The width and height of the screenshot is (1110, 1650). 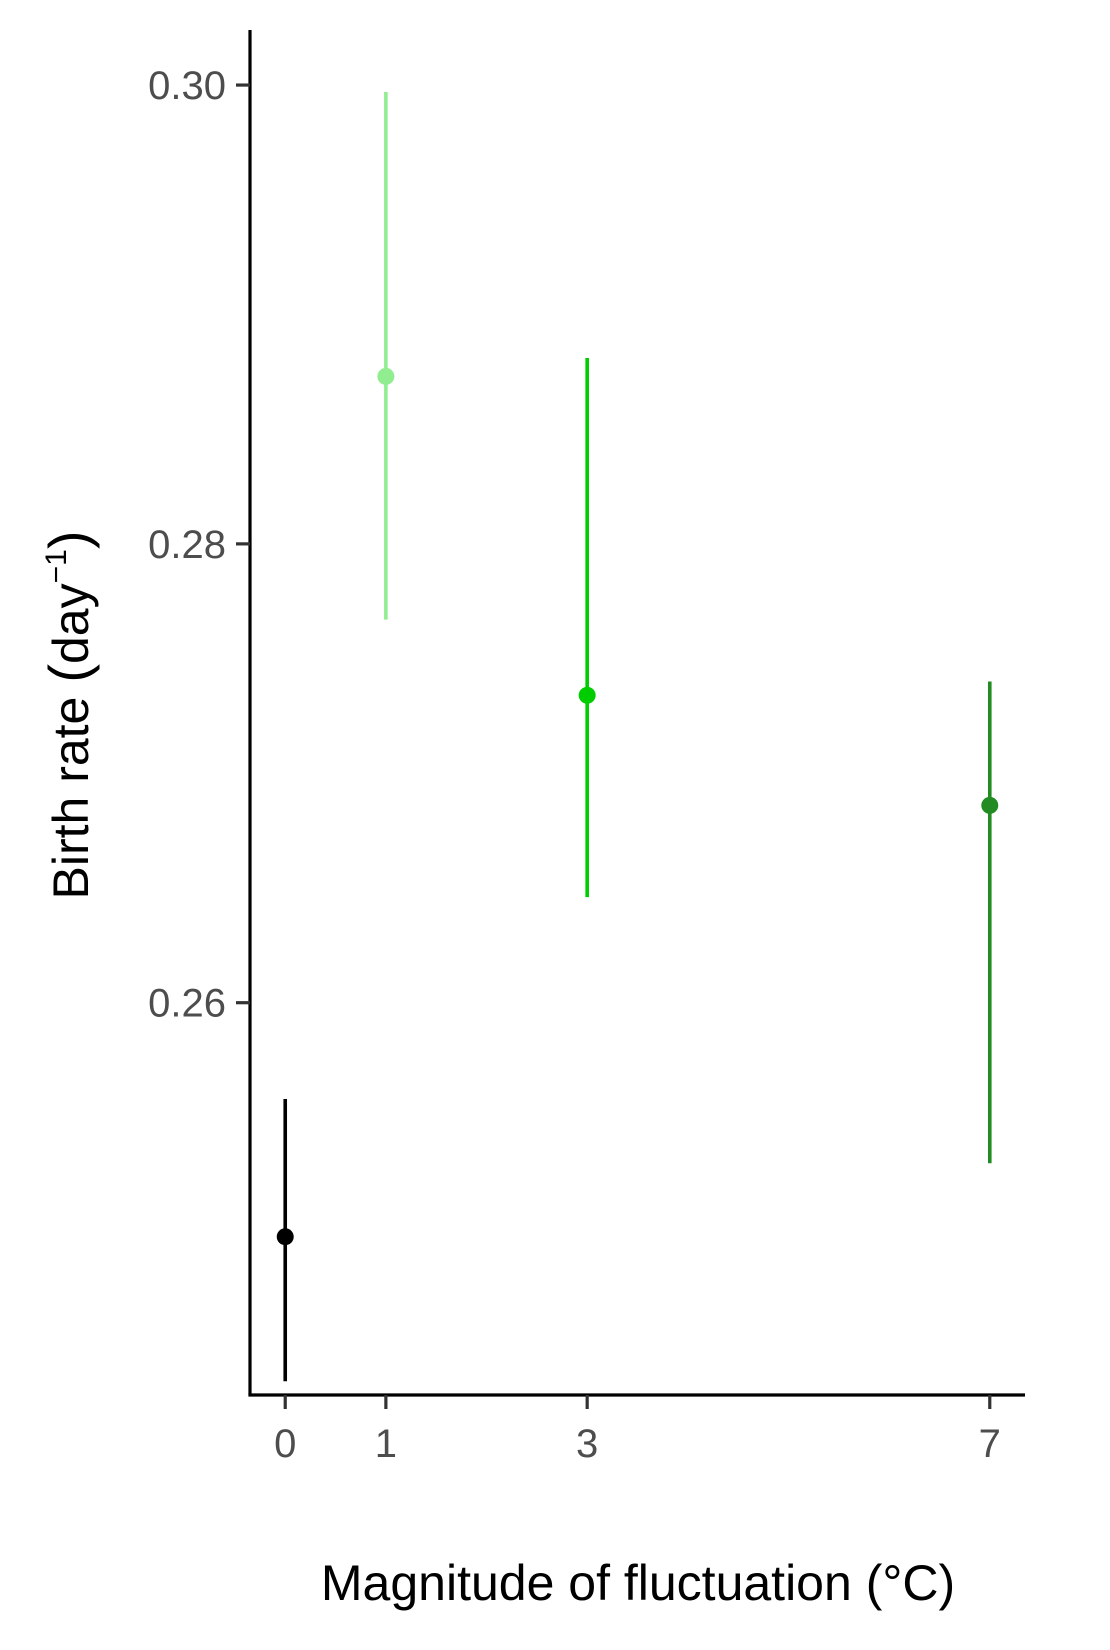 What do you see at coordinates (68, 673) in the screenshot?
I see `y-axis-title-open-paren: (` at bounding box center [68, 673].